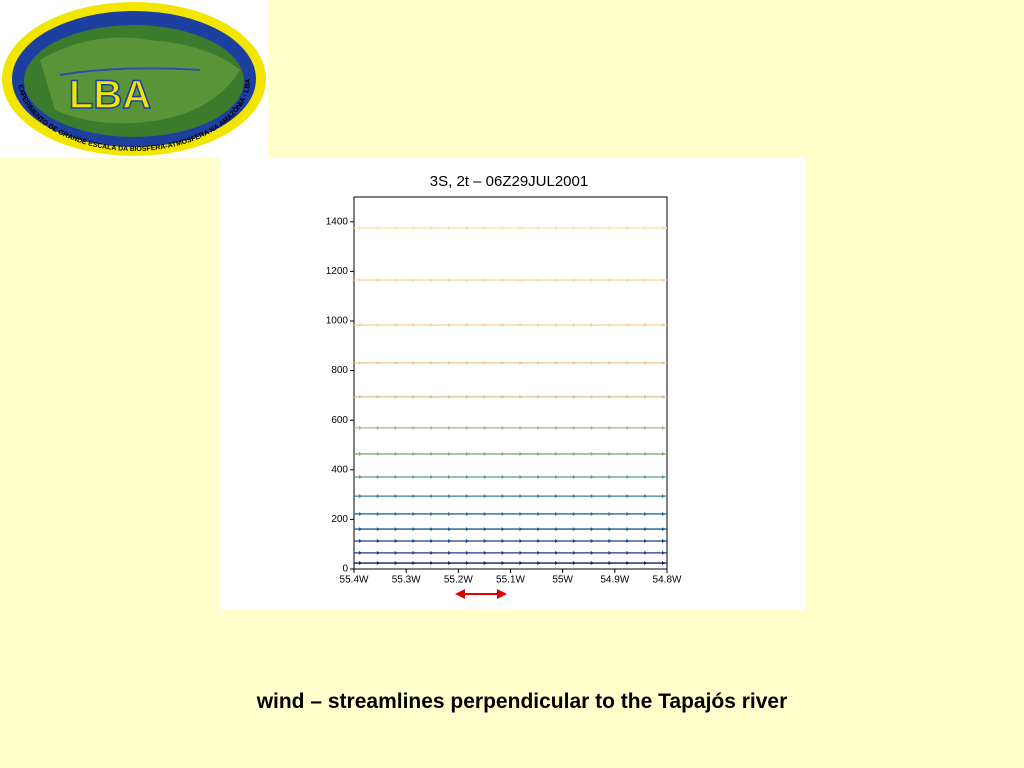 This screenshot has width=1024, height=768. Describe the element at coordinates (481, 594) in the screenshot. I see `river-arrow` at that location.